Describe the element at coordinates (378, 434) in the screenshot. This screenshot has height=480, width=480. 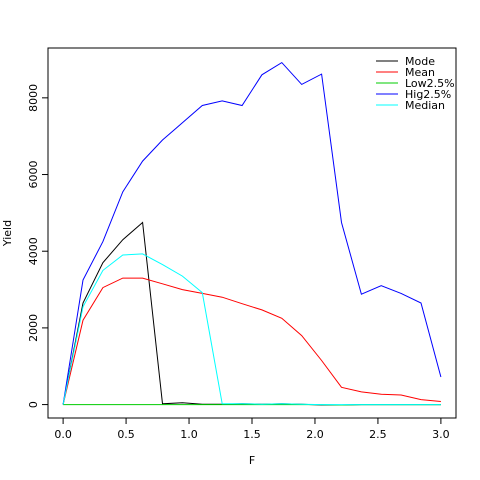
I see `x-tick-label: 2.5` at that location.